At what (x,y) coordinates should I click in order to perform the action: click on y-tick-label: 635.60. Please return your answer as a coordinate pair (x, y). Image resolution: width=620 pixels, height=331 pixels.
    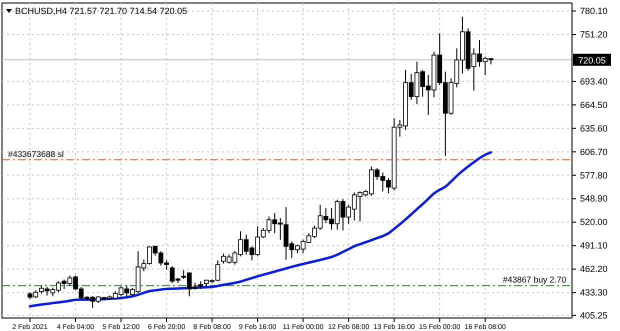
    Looking at the image, I should click on (594, 128).